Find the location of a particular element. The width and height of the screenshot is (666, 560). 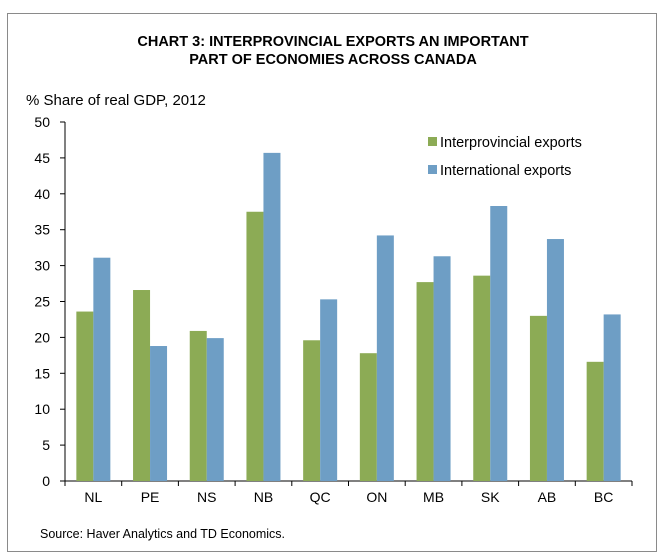

x-tick-label: NS is located at coordinates (206, 497).